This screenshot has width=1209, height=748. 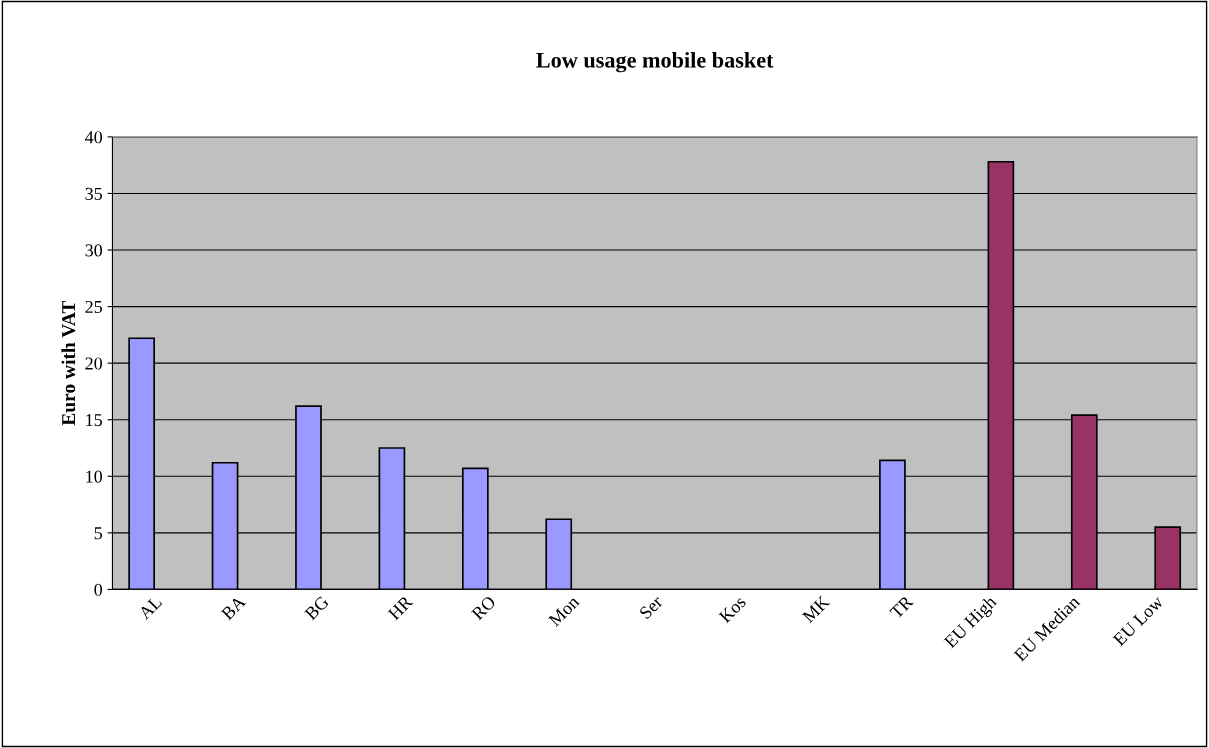 I want to click on x-tick-label: Kos, so click(x=732, y=609).